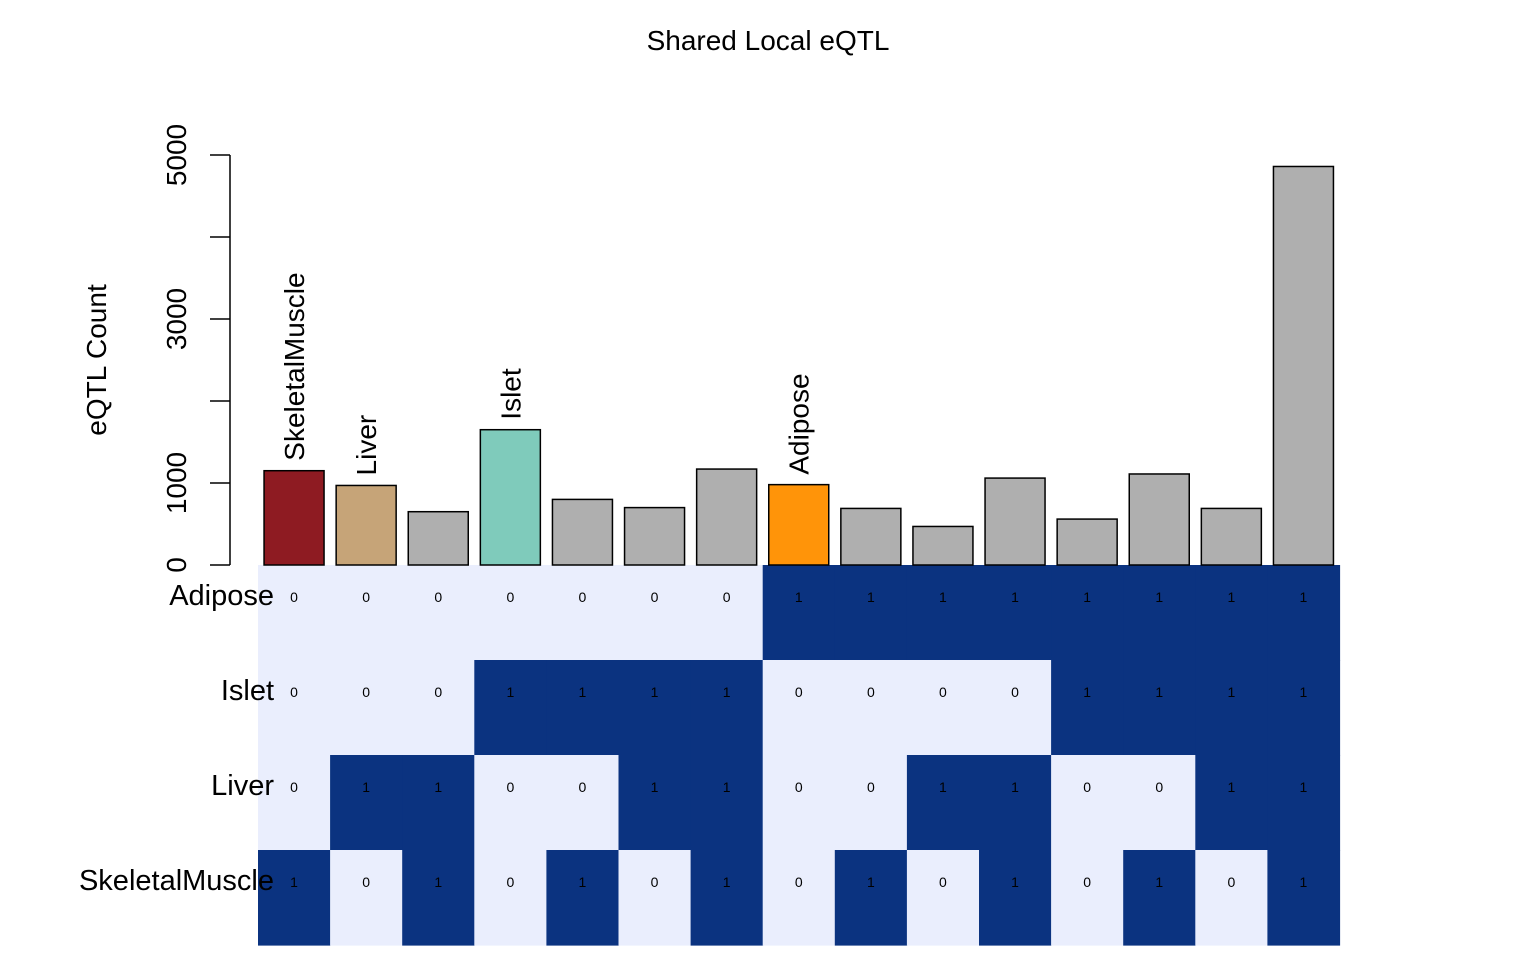 This screenshot has height=960, width=1536. Describe the element at coordinates (247, 691) in the screenshot. I see `matrix-row-label: Islet` at that location.